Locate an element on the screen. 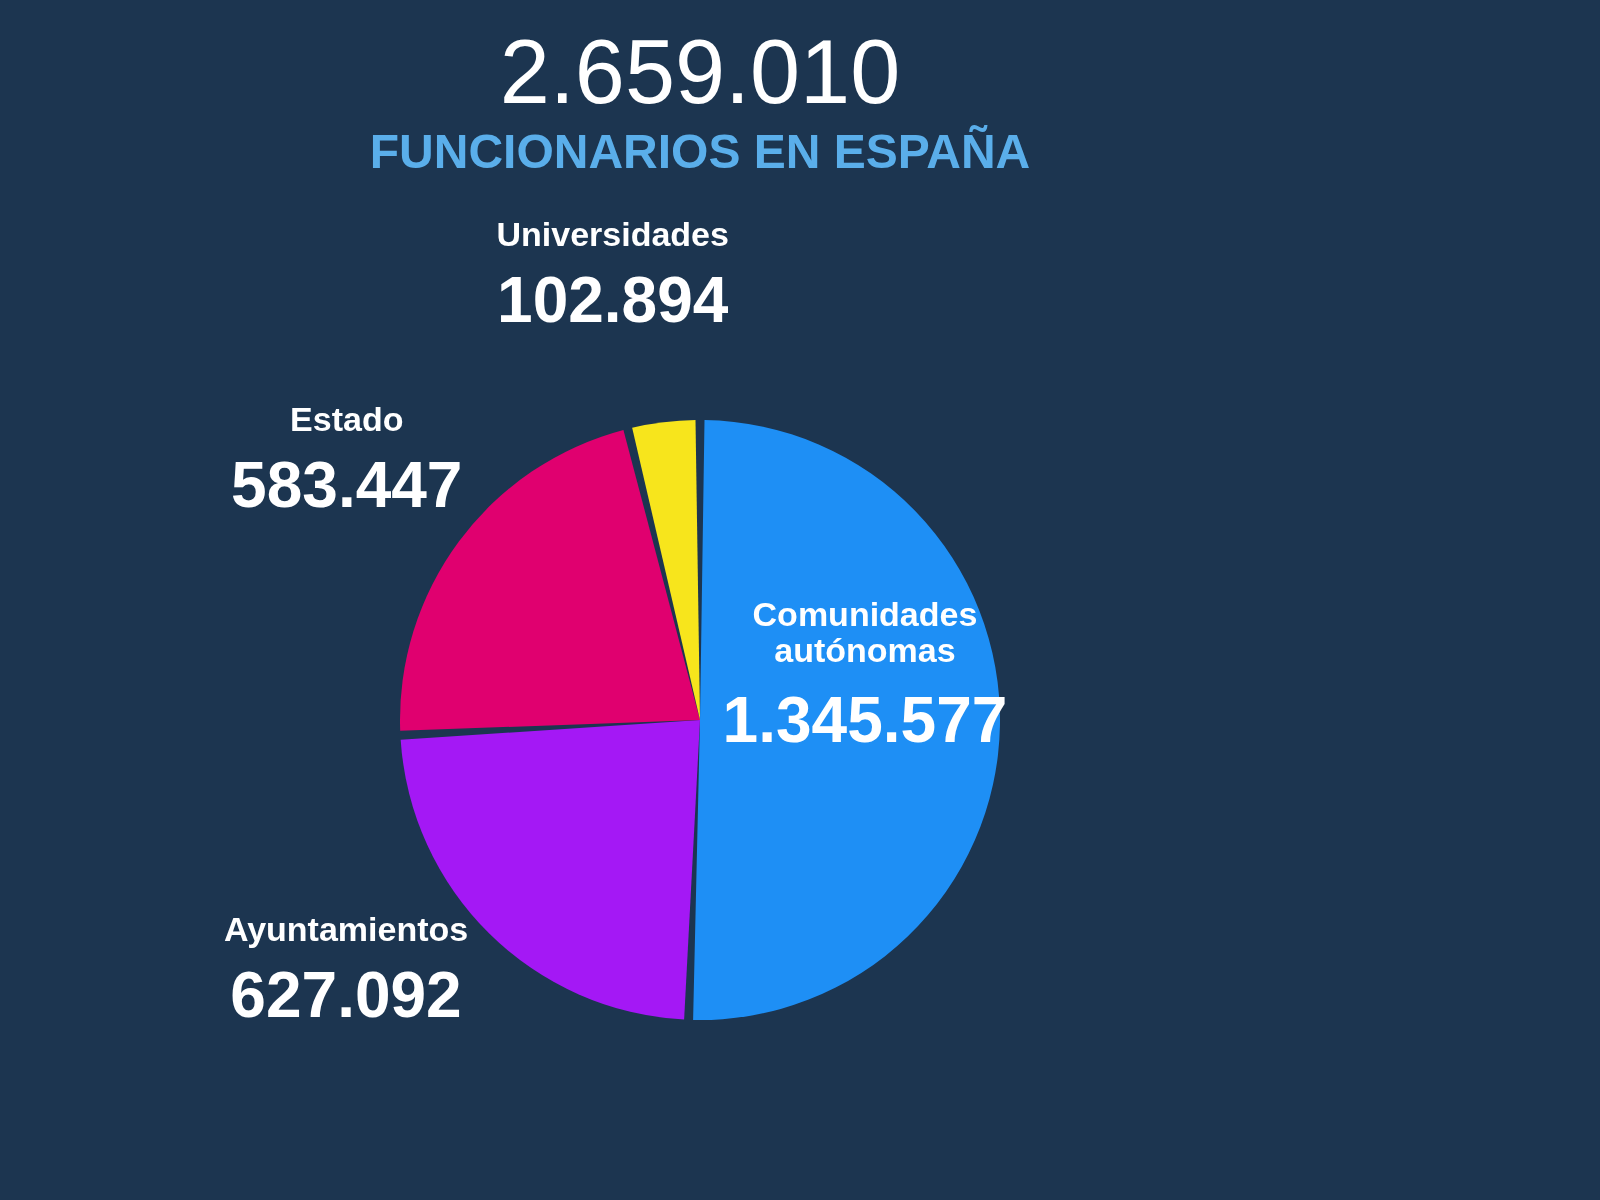 The height and width of the screenshot is (1200, 1600). pie-slice is located at coordinates (666, 570).